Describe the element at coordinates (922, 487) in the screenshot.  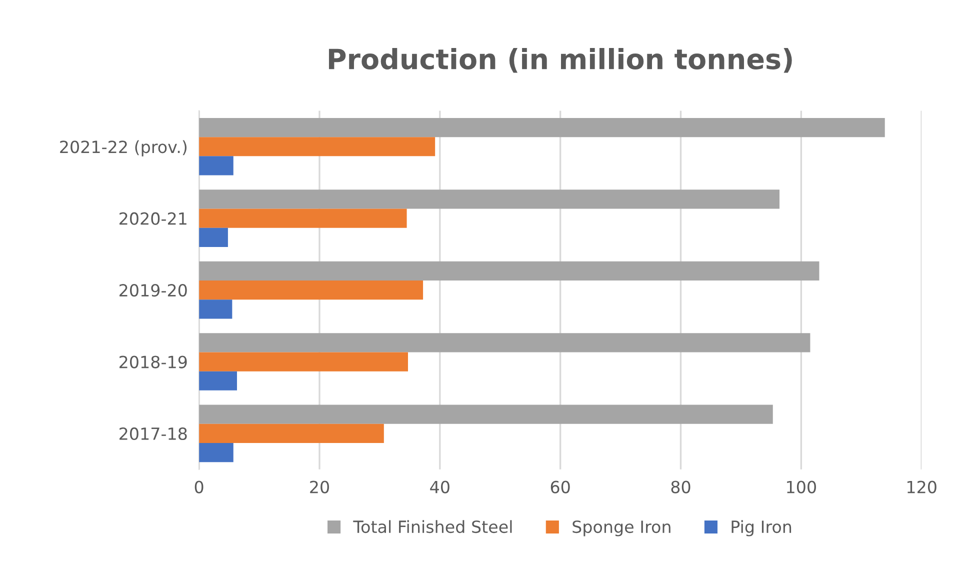
I see `x-tick-label: 120` at that location.